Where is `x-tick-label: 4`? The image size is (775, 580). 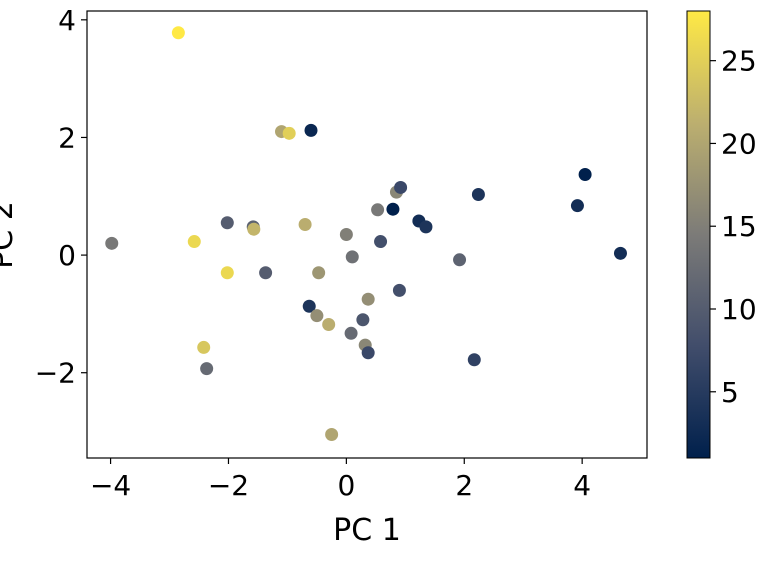
x-tick-label: 4 is located at coordinates (582, 485).